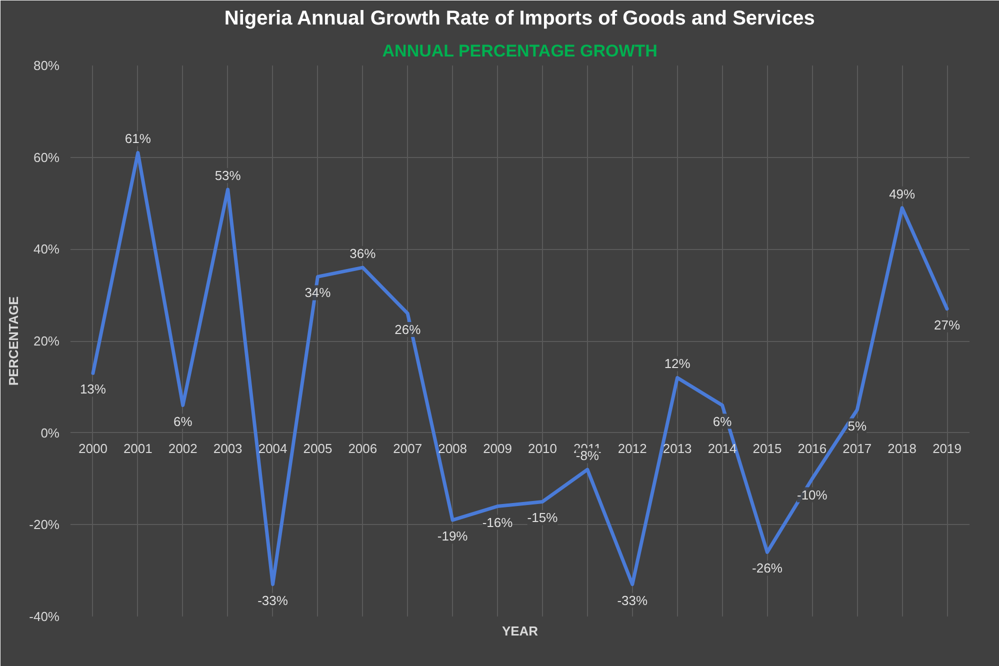  I want to click on x-tick-label: 2001, so click(137, 448).